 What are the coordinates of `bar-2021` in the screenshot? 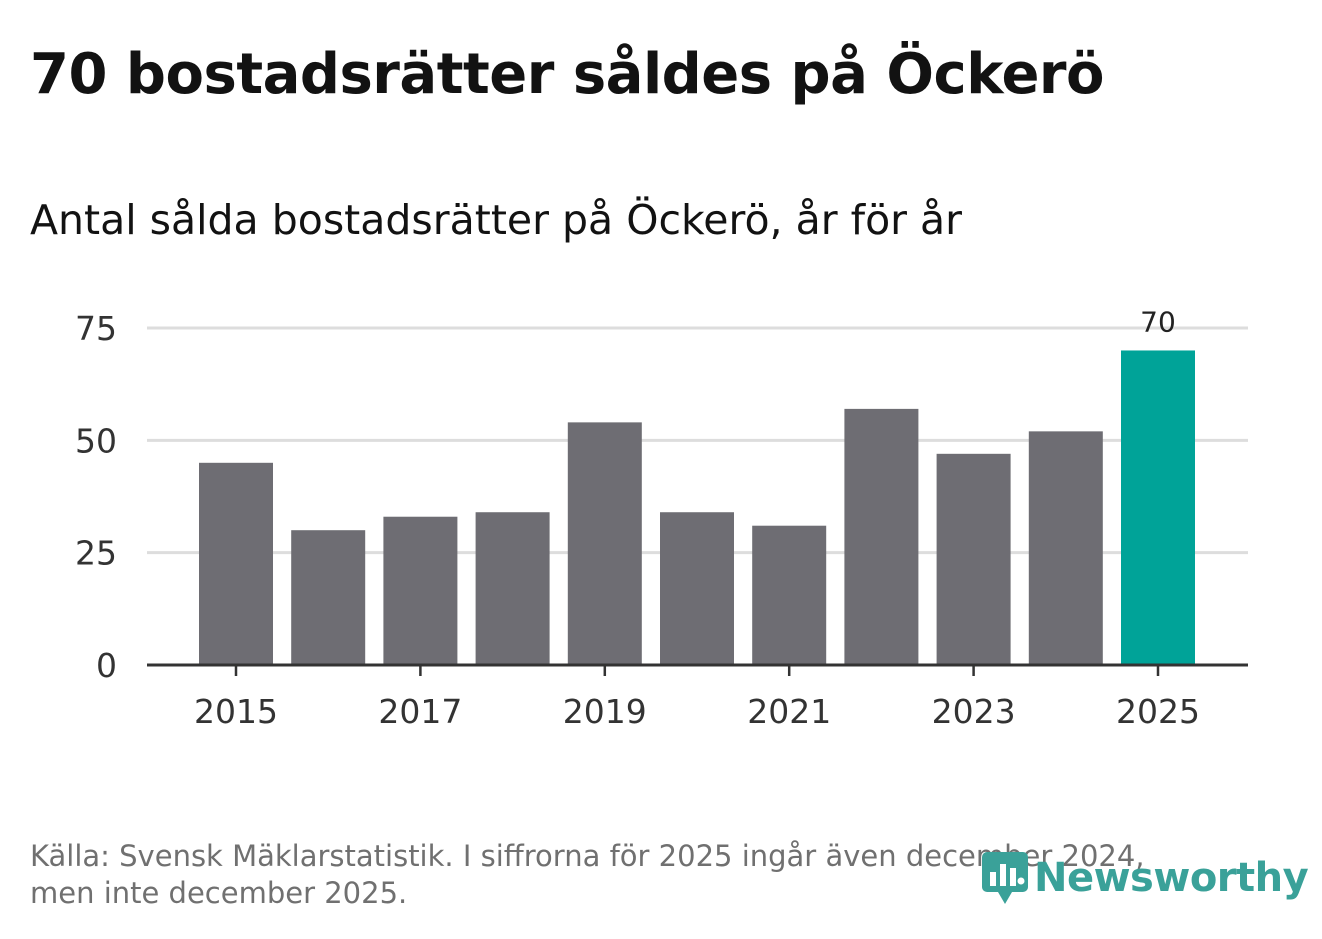 It's located at (789, 595).